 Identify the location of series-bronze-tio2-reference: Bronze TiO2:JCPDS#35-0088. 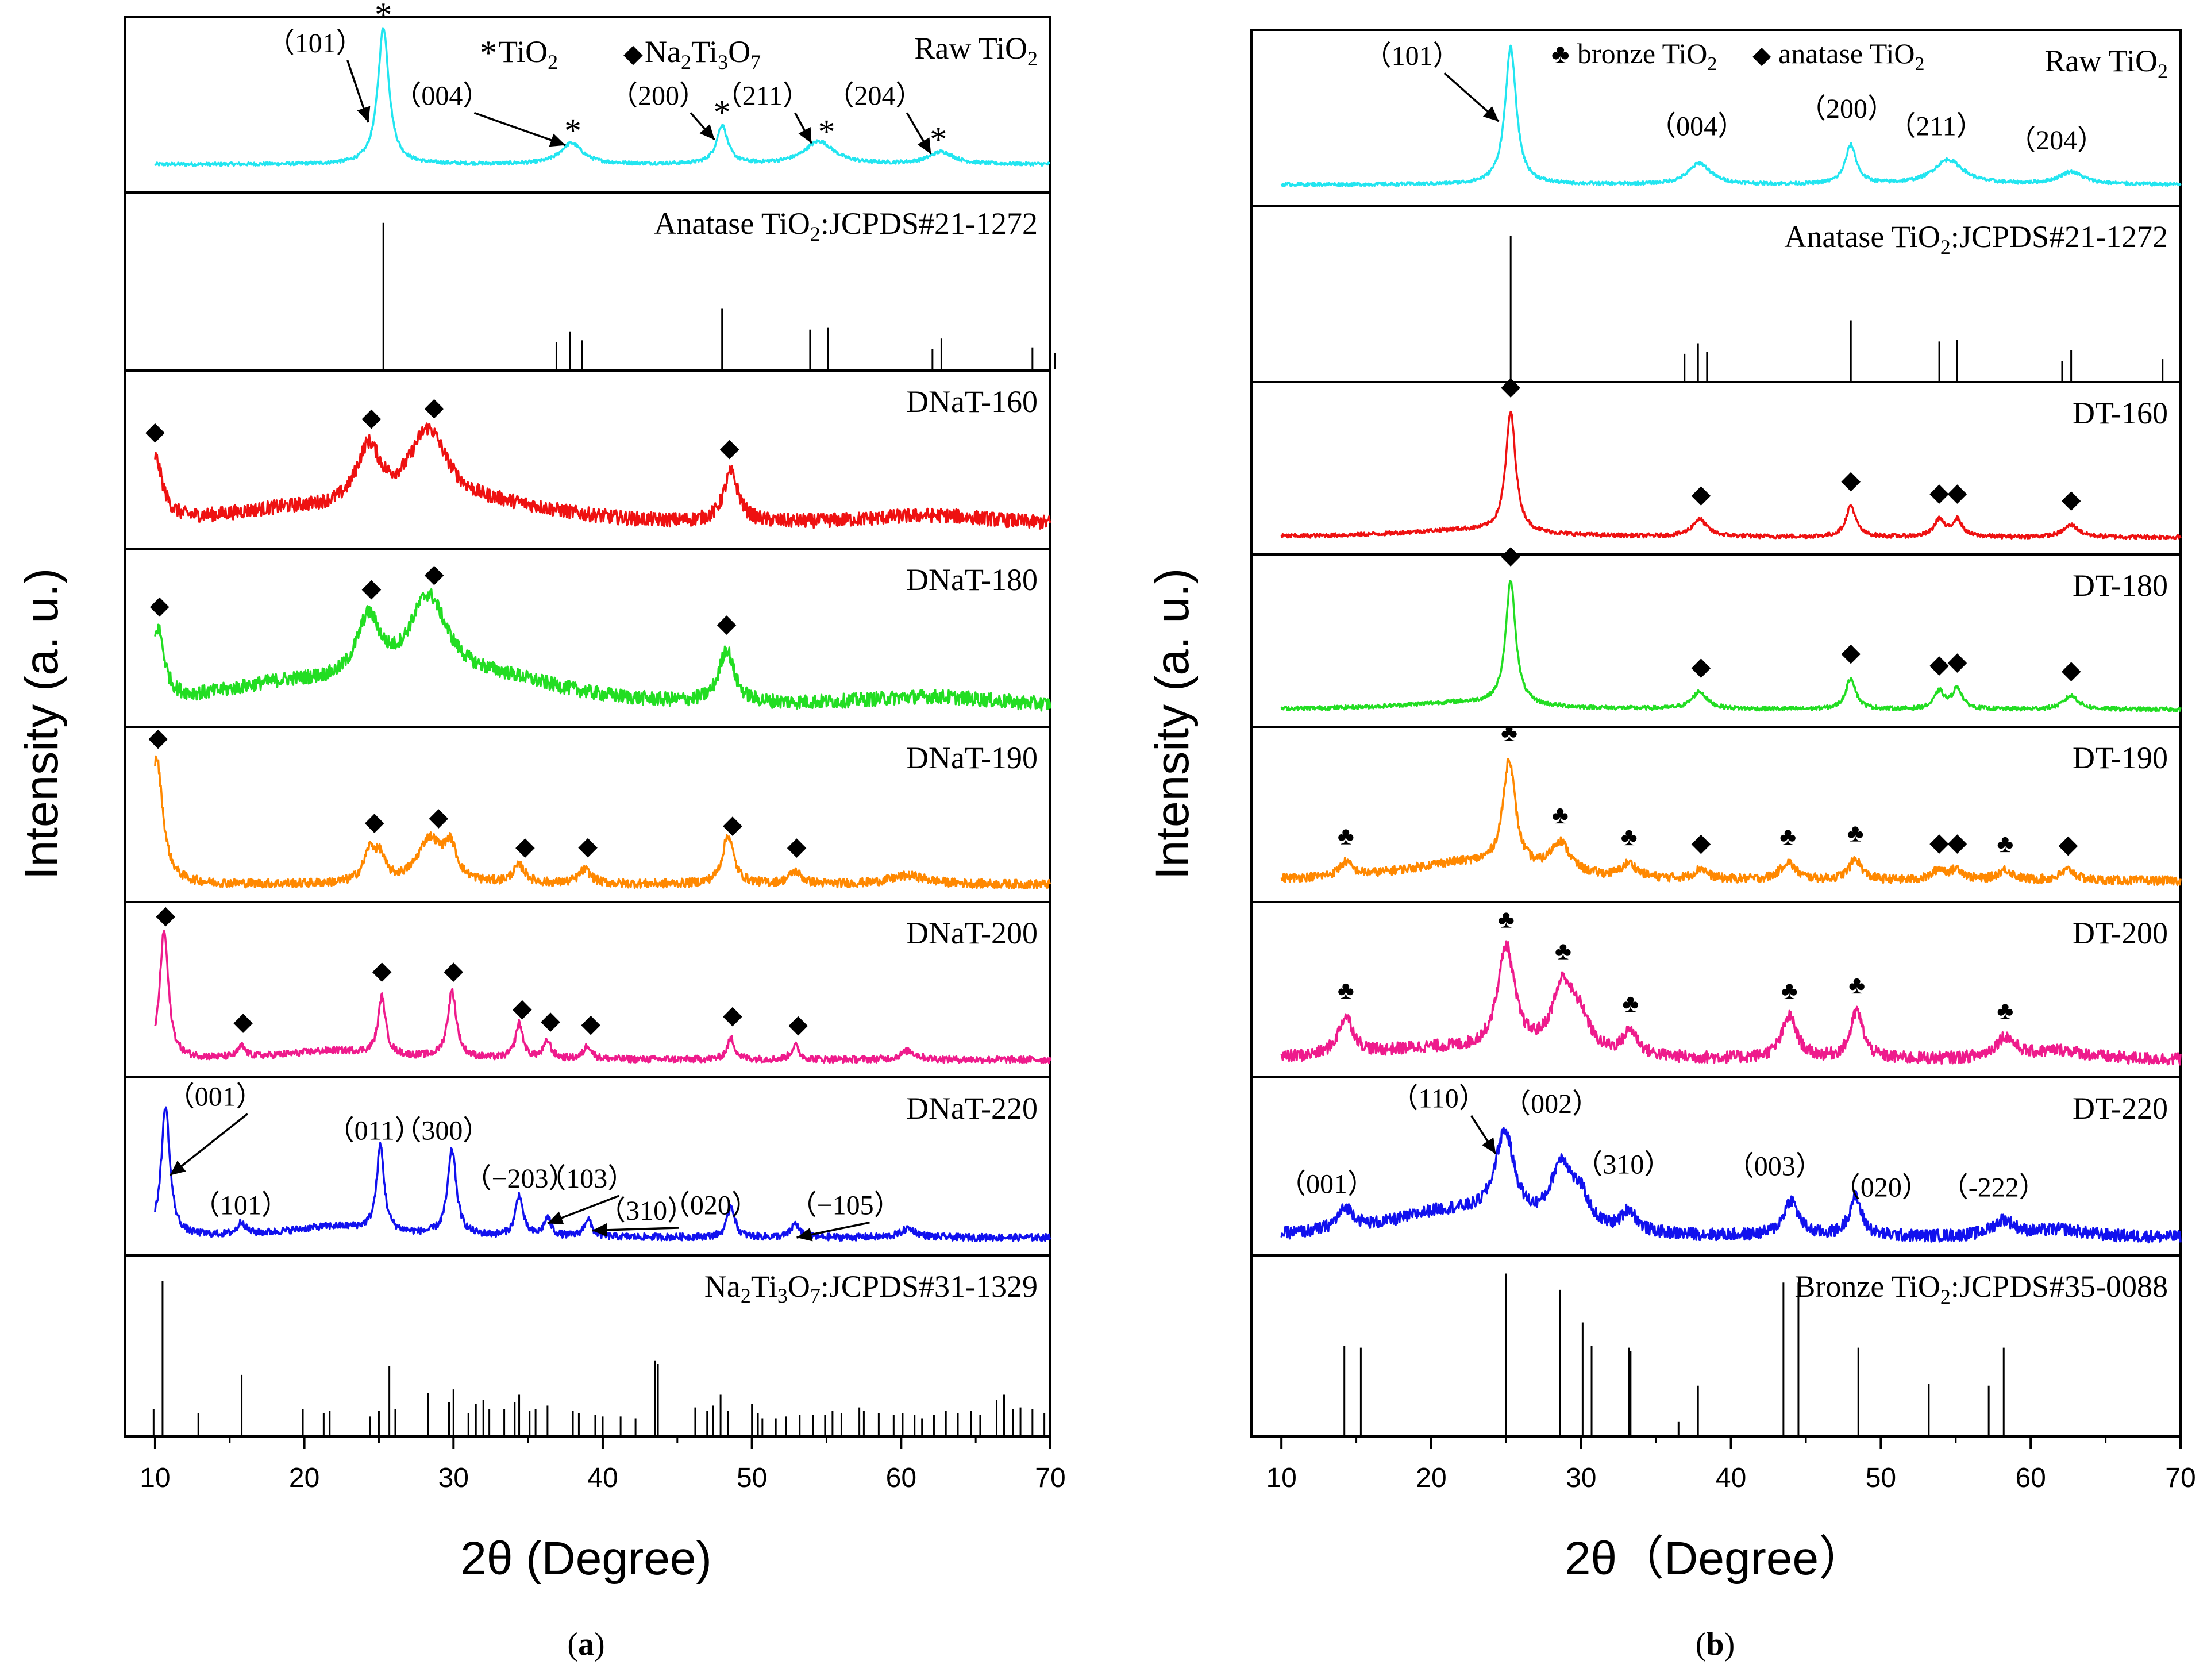
(1756, 1352).